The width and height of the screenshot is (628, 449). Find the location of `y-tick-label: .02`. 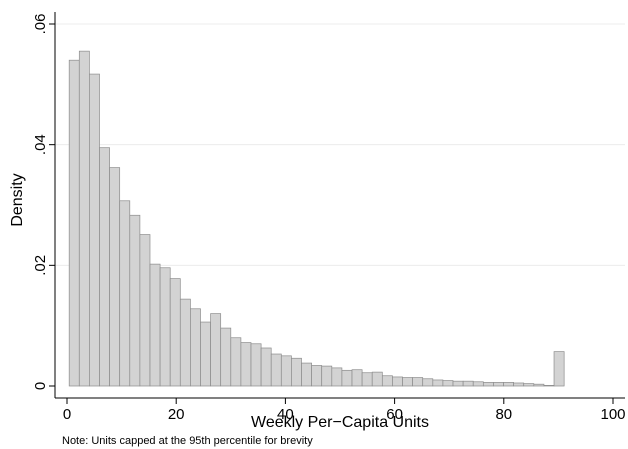

y-tick-label: .02 is located at coordinates (40, 265).